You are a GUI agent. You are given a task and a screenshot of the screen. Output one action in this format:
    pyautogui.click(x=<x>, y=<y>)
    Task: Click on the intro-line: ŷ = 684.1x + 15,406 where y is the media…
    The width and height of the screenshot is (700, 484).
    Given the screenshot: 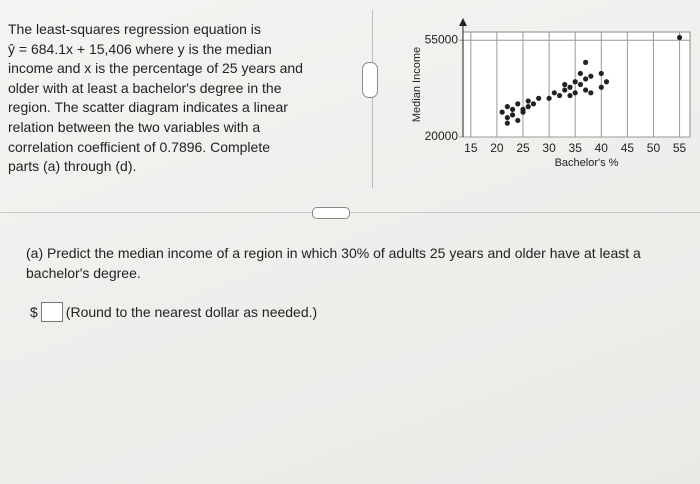 What is the action you would take?
    pyautogui.click(x=140, y=48)
    